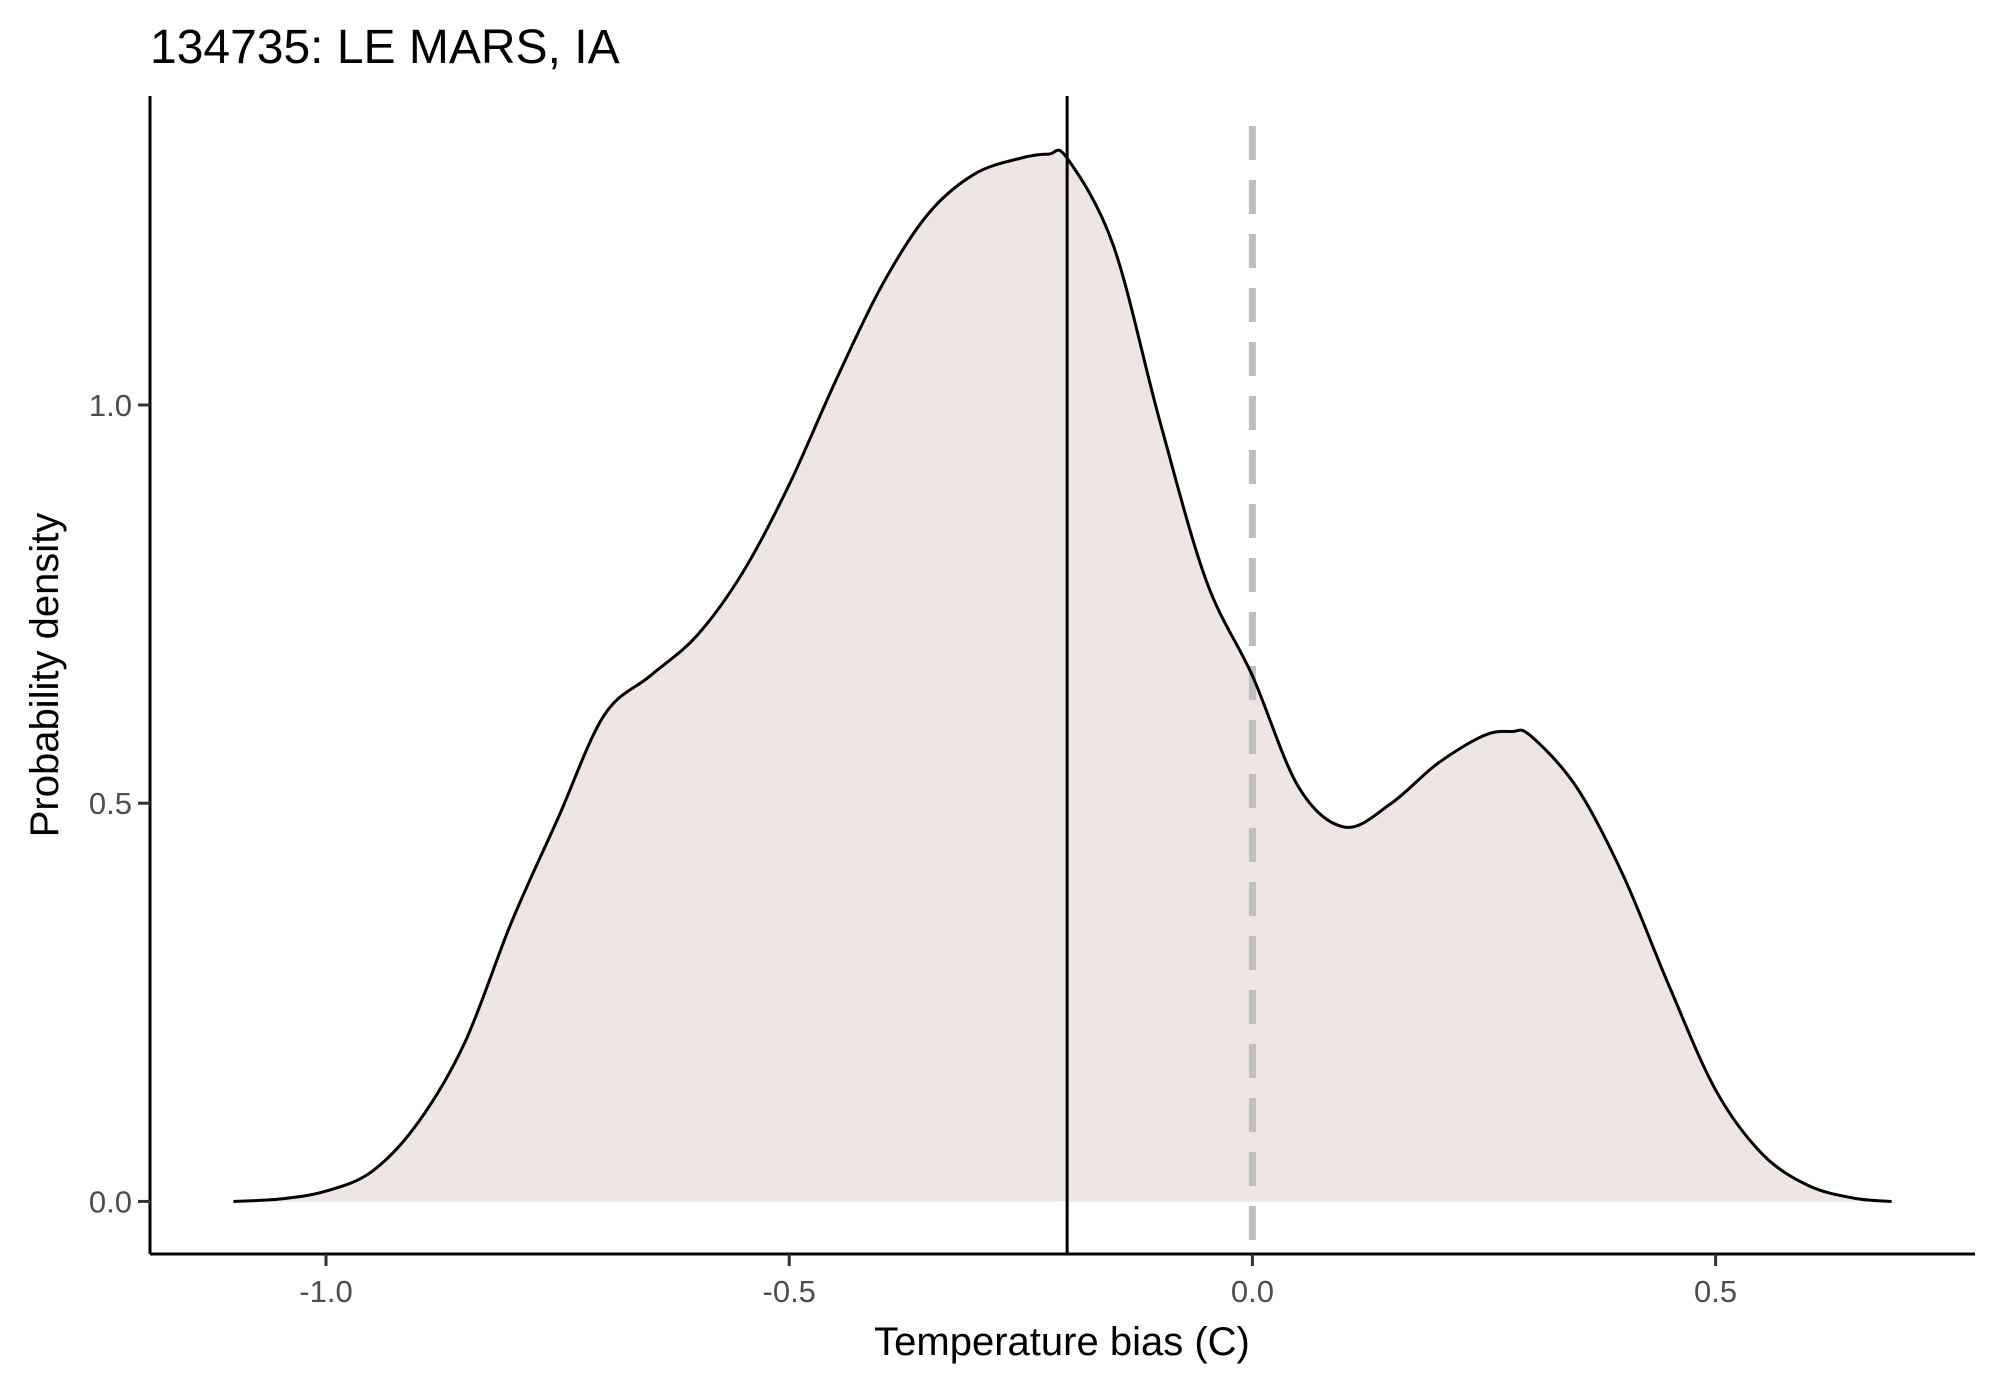 This screenshot has width=1990, height=1384. I want to click on chart-title: 134735: LE MARS, IA, so click(385, 47).